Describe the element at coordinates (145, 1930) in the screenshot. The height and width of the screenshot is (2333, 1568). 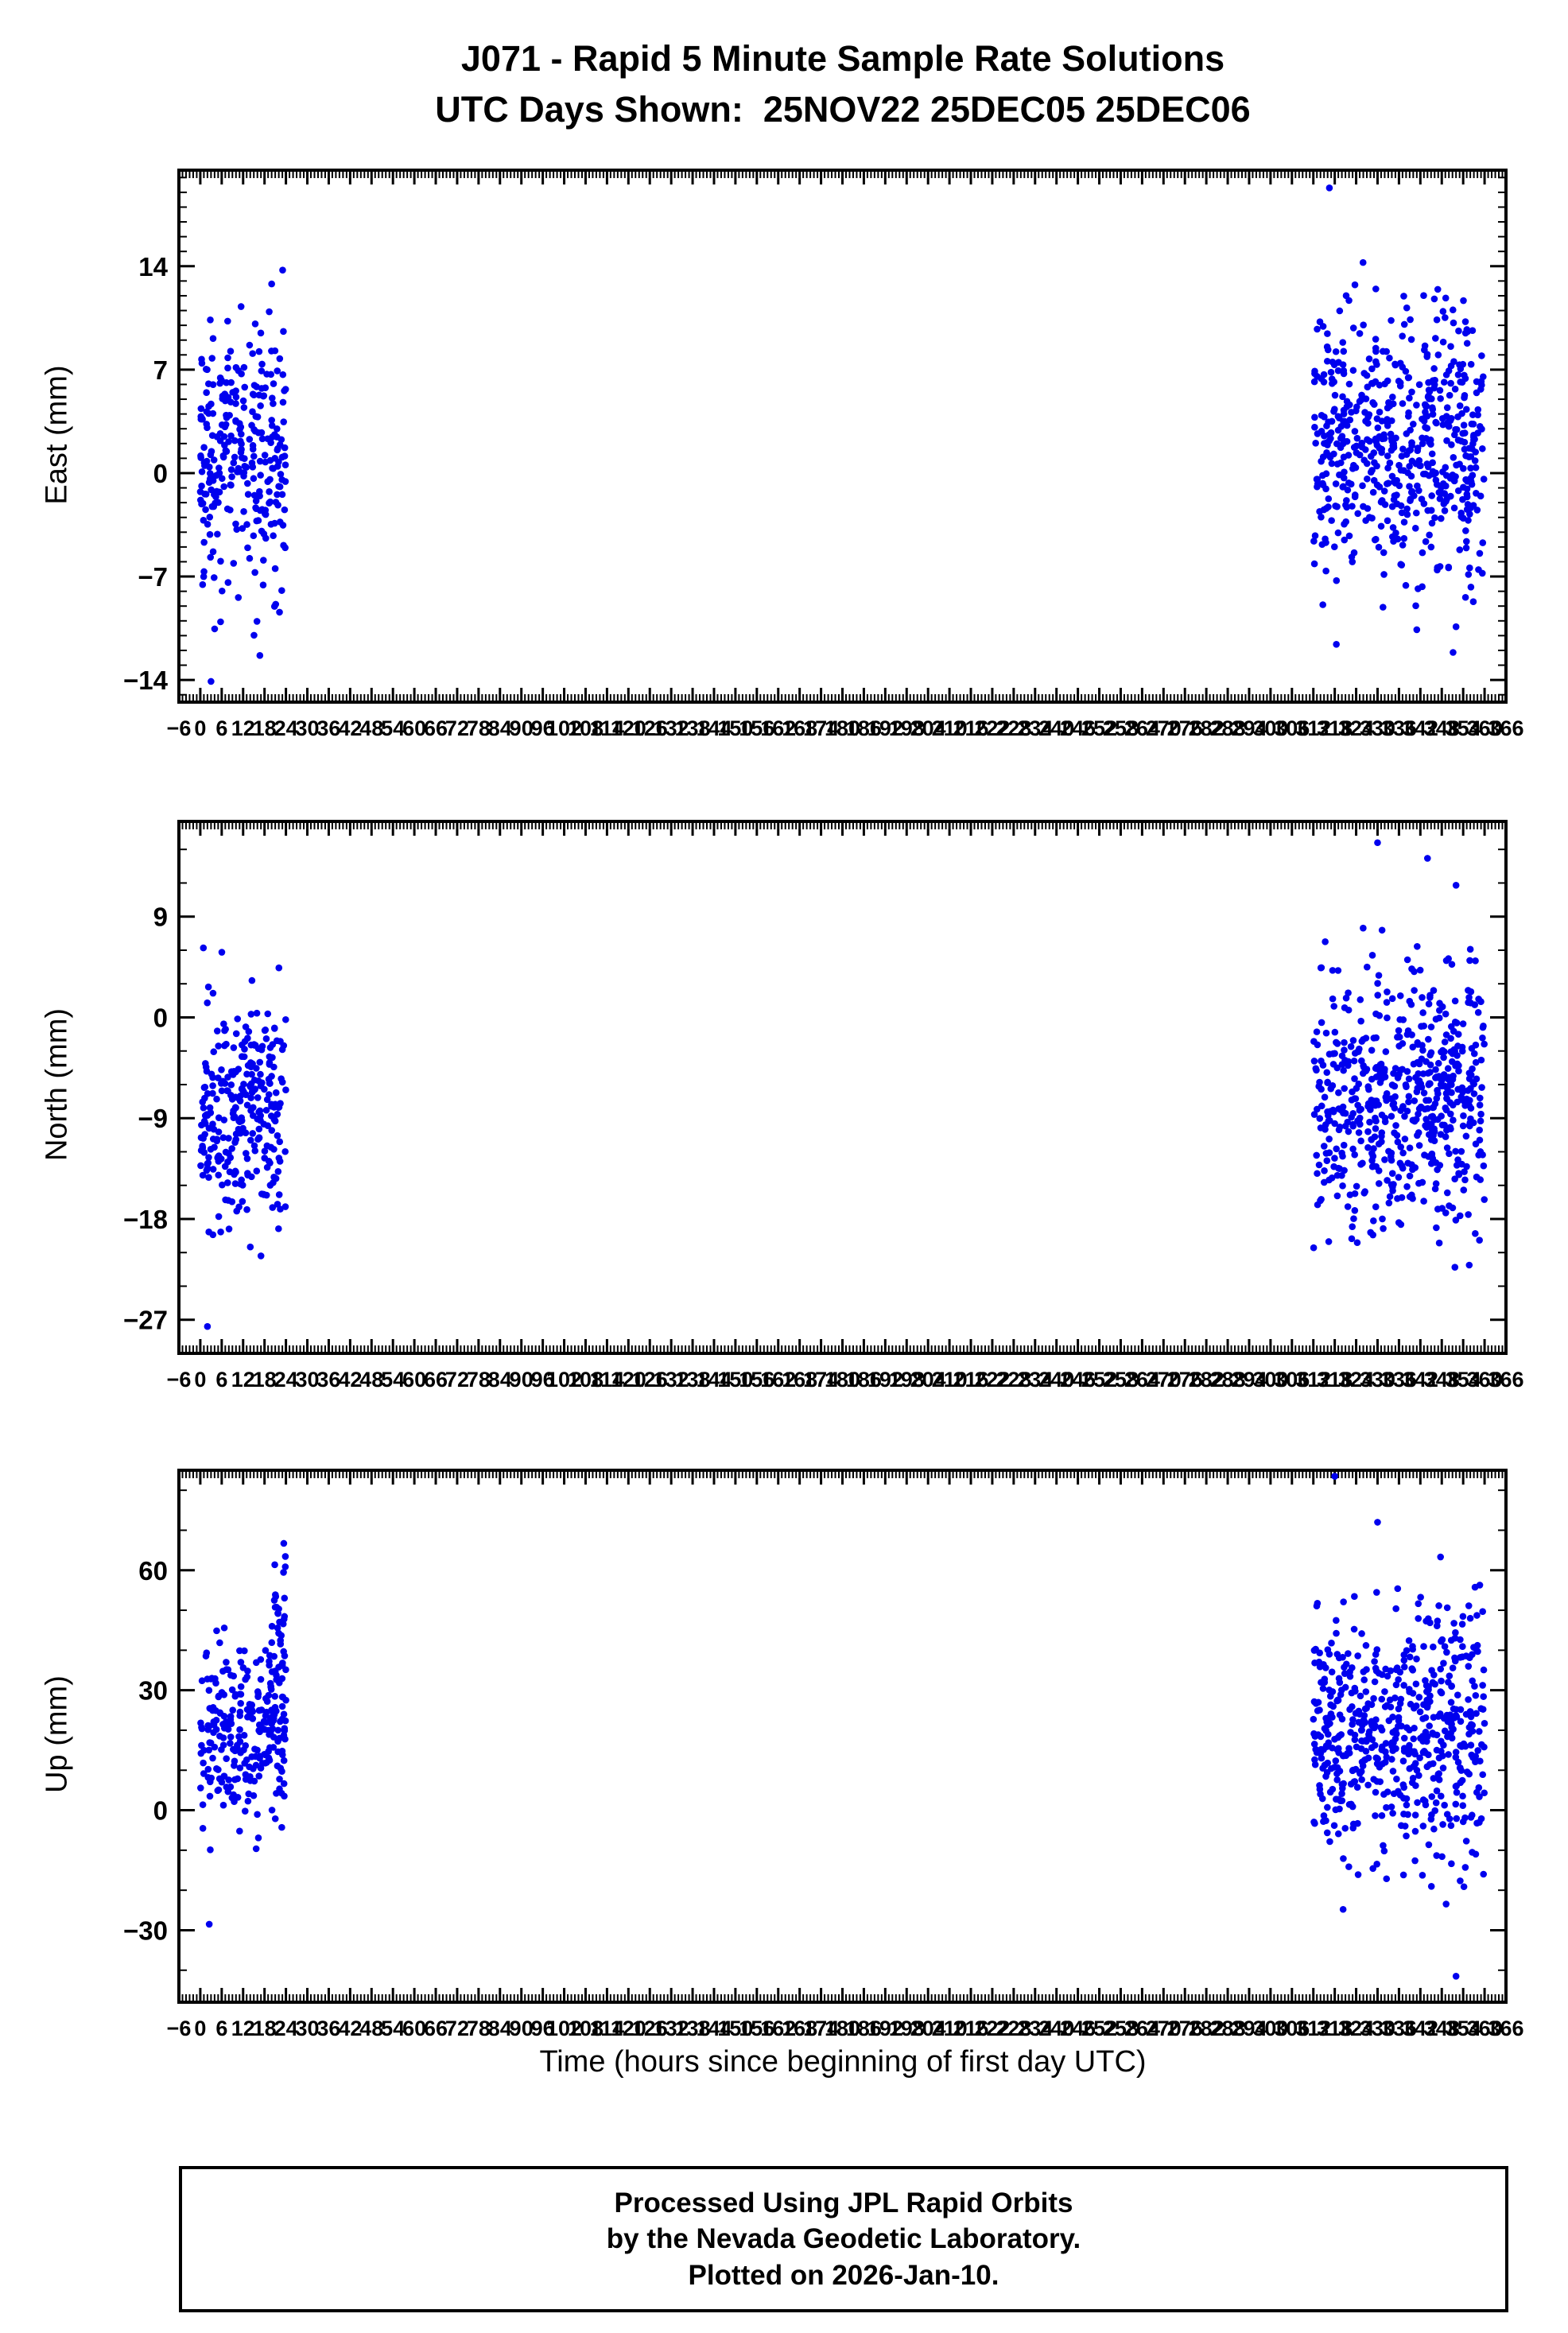
I see `svg-text: −30` at that location.